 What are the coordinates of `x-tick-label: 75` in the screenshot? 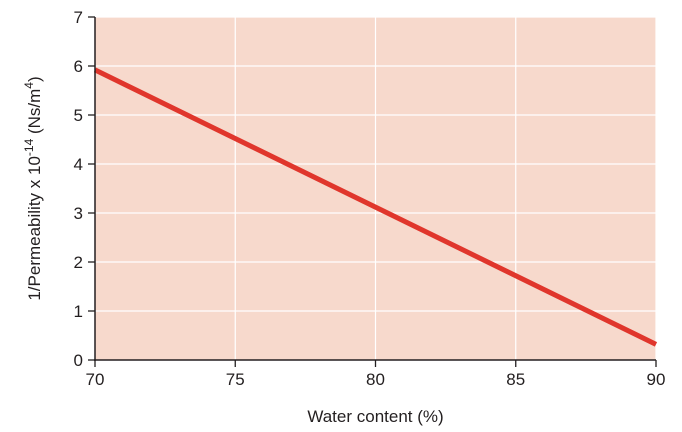 It's located at (235, 379).